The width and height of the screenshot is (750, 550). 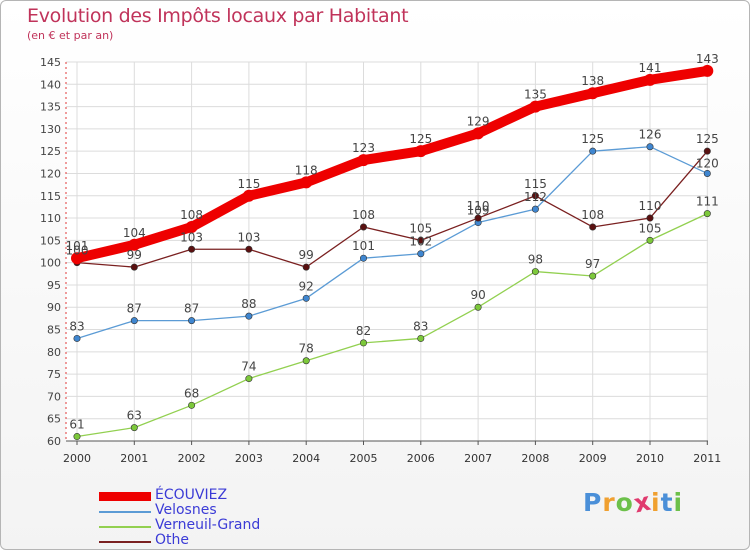 I want to click on x-tick-label: 2011, so click(x=707, y=458).